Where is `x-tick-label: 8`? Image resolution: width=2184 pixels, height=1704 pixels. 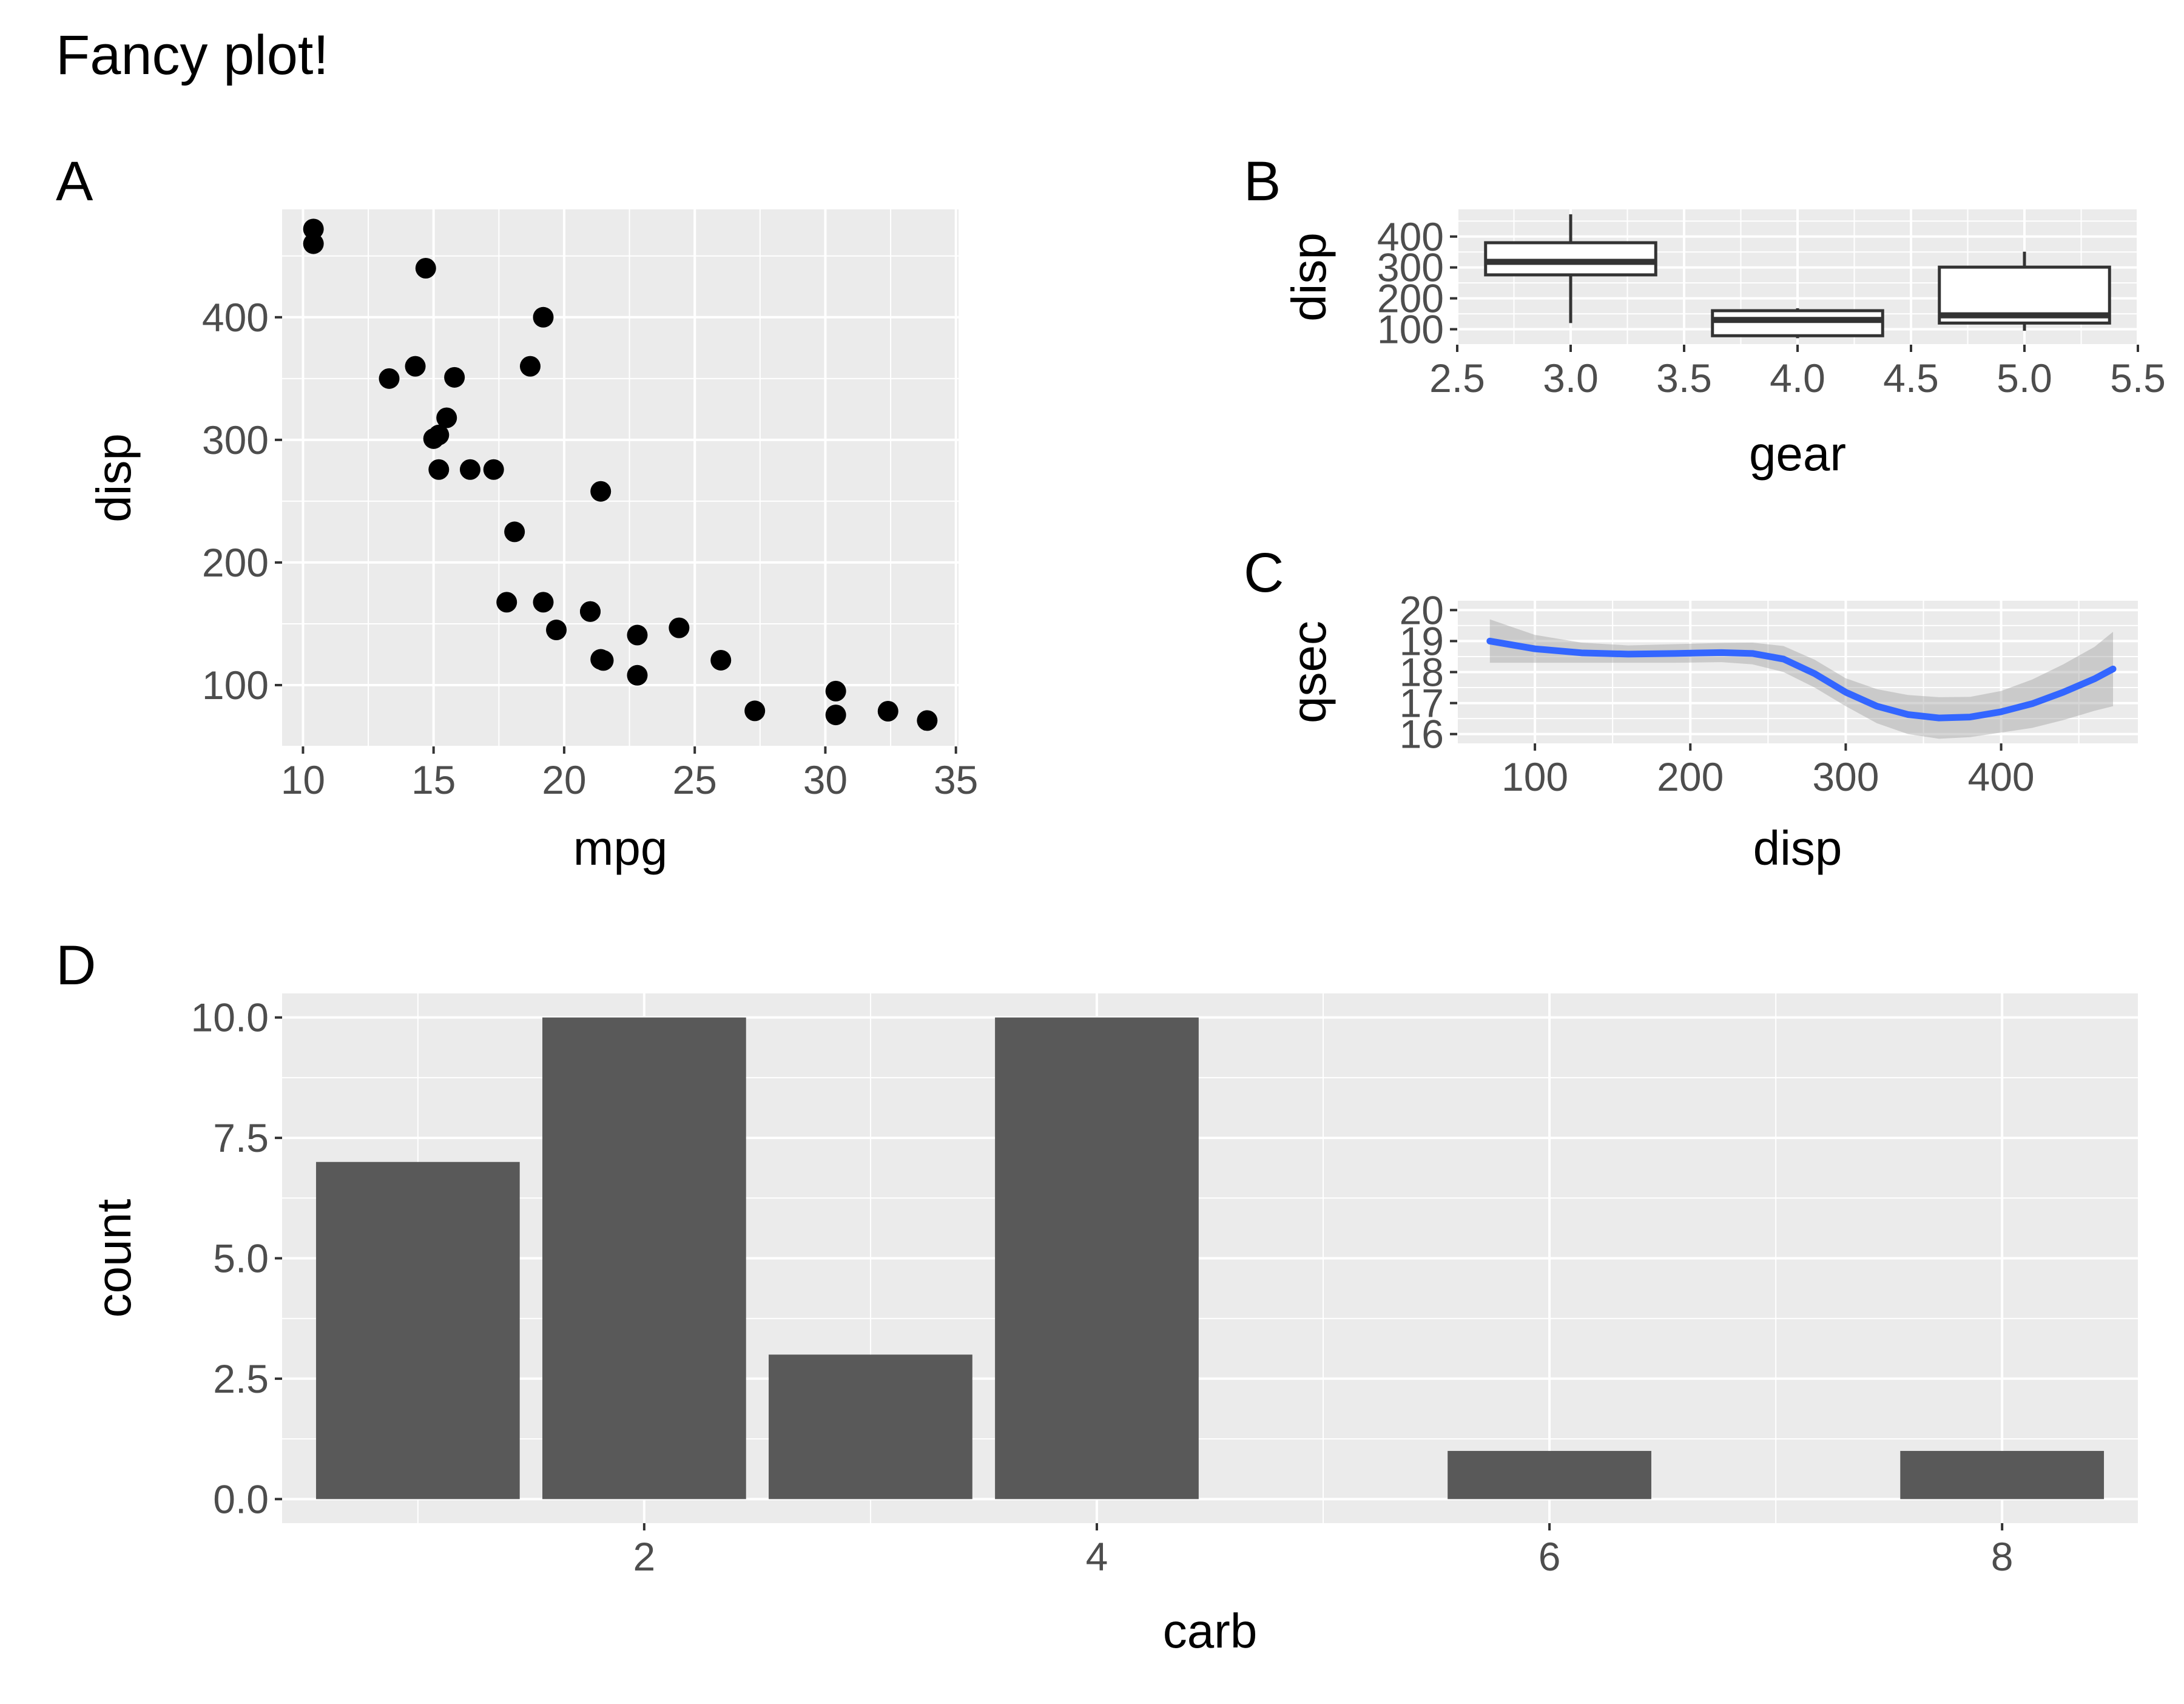
x-tick-label: 8 is located at coordinates (2002, 1556).